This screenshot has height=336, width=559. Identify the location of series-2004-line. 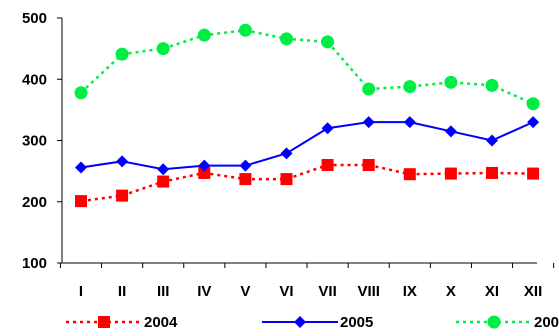
(307, 183).